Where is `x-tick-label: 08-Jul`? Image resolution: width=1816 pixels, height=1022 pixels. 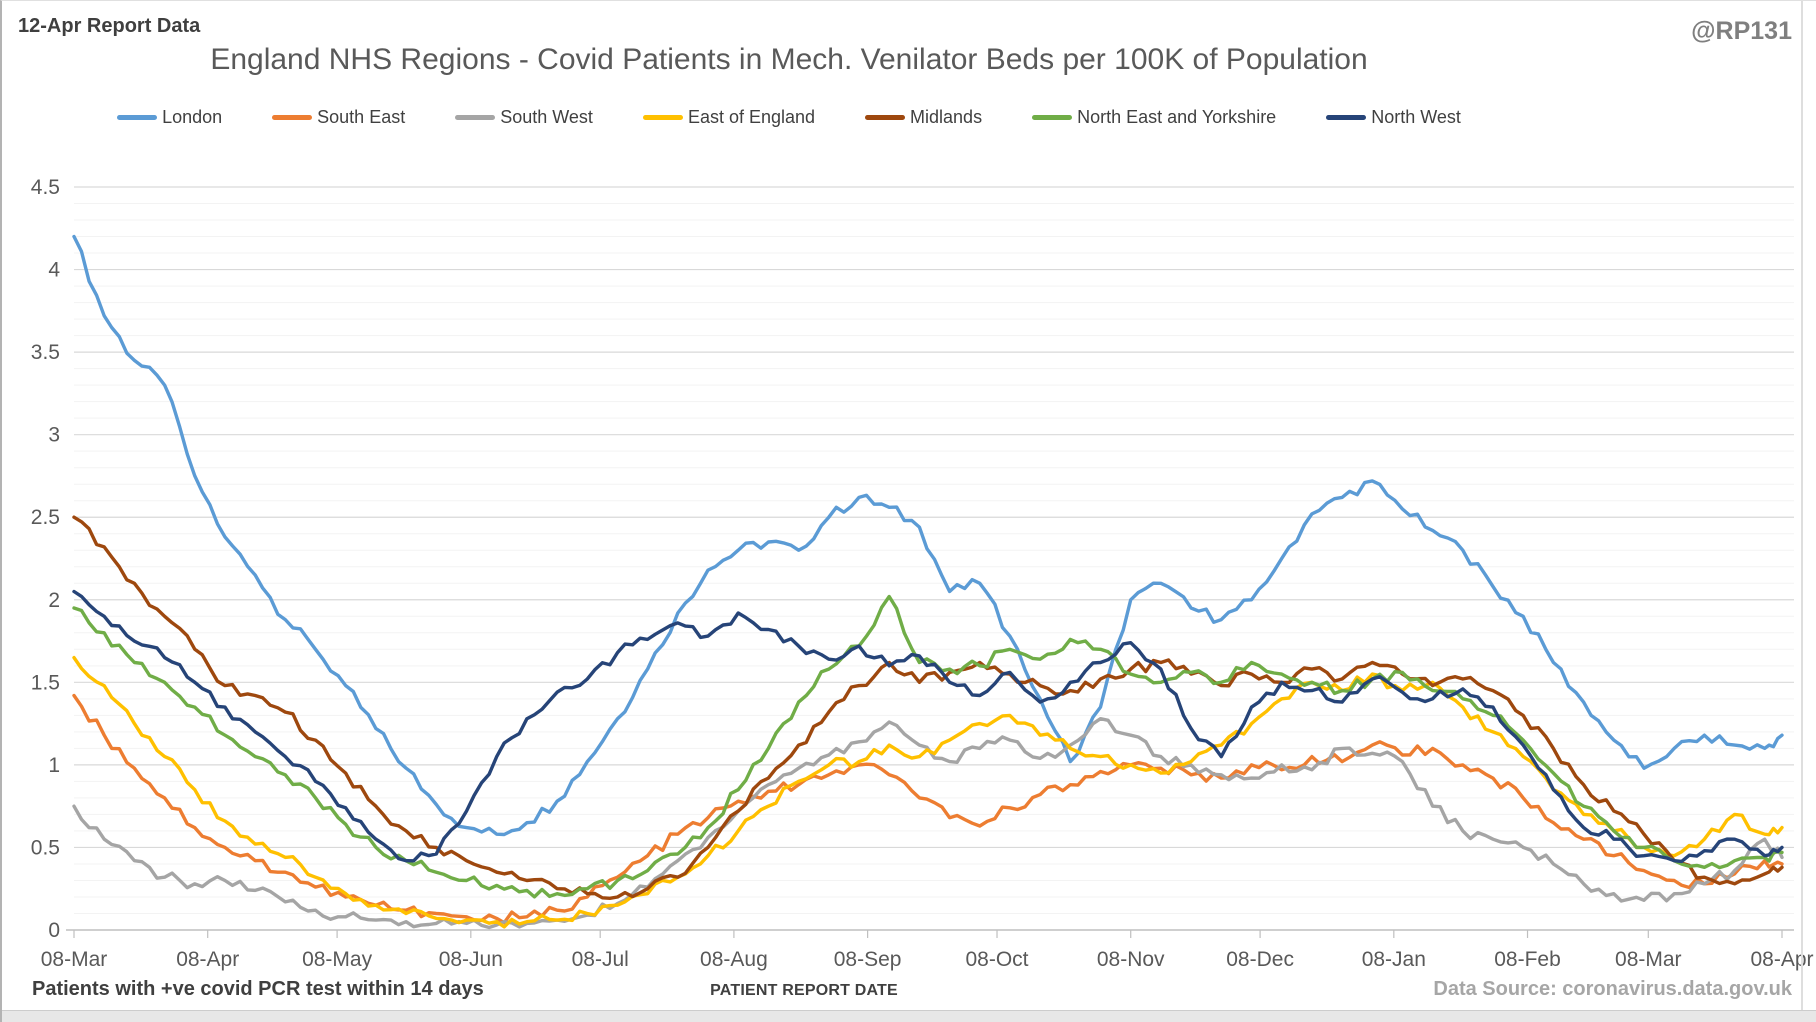 x-tick-label: 08-Jul is located at coordinates (600, 959).